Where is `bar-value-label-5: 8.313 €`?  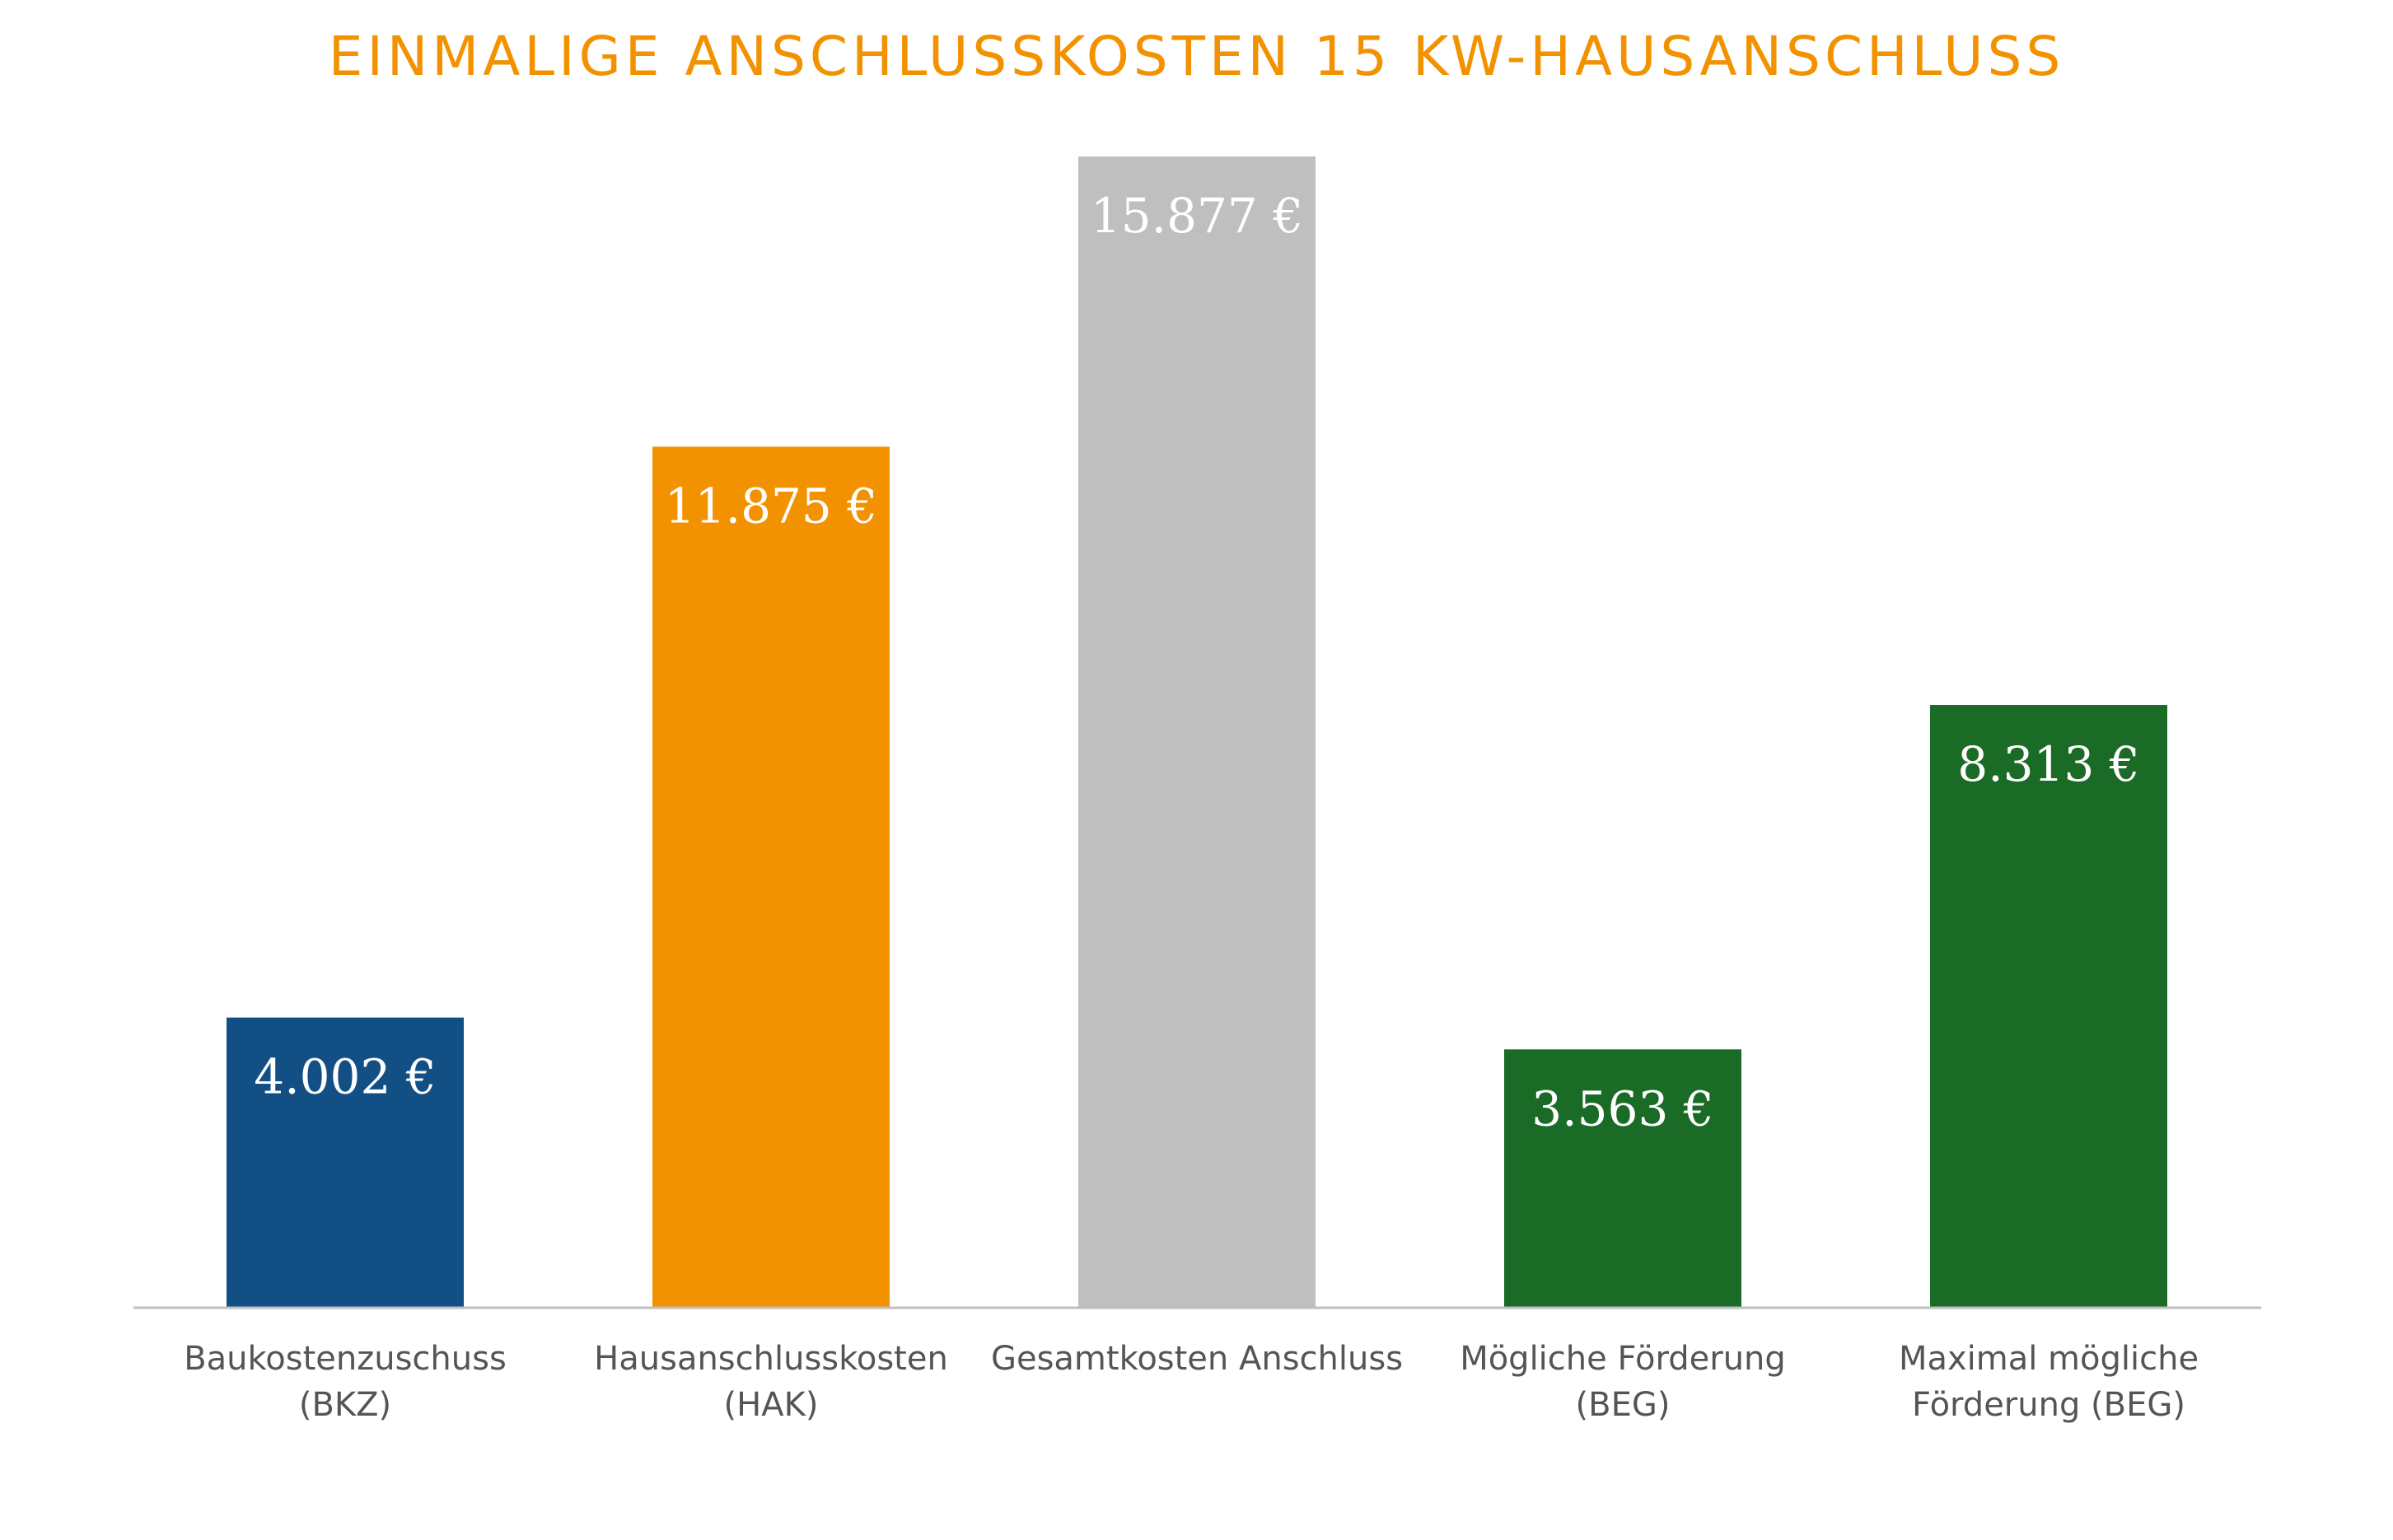 bar-value-label-5: 8.313 € is located at coordinates (2048, 764).